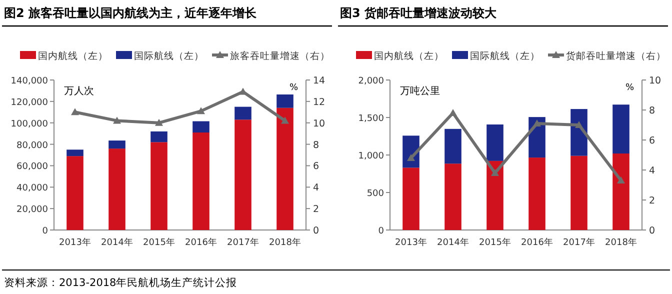 The width and height of the screenshot is (672, 294). I want to click on chart-title: 图3 货邮吞吐量增速波动较大, so click(419, 13).